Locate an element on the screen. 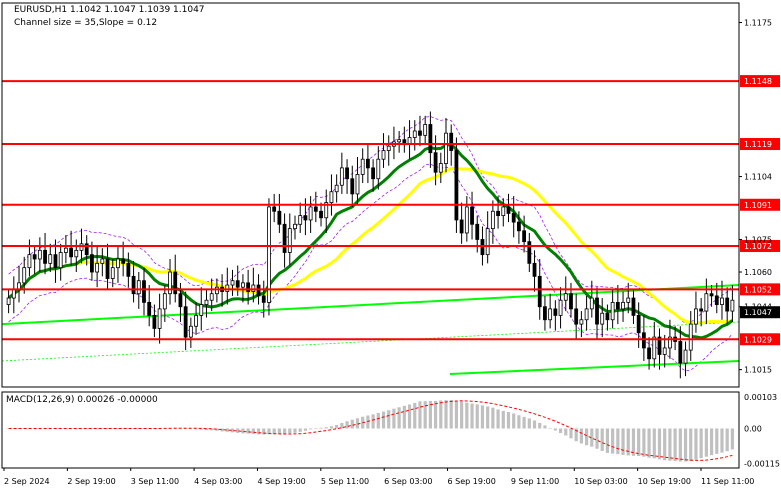 Image resolution: width=781 pixels, height=489 pixels. level-tag-label: 1.1072 is located at coordinates (758, 246).